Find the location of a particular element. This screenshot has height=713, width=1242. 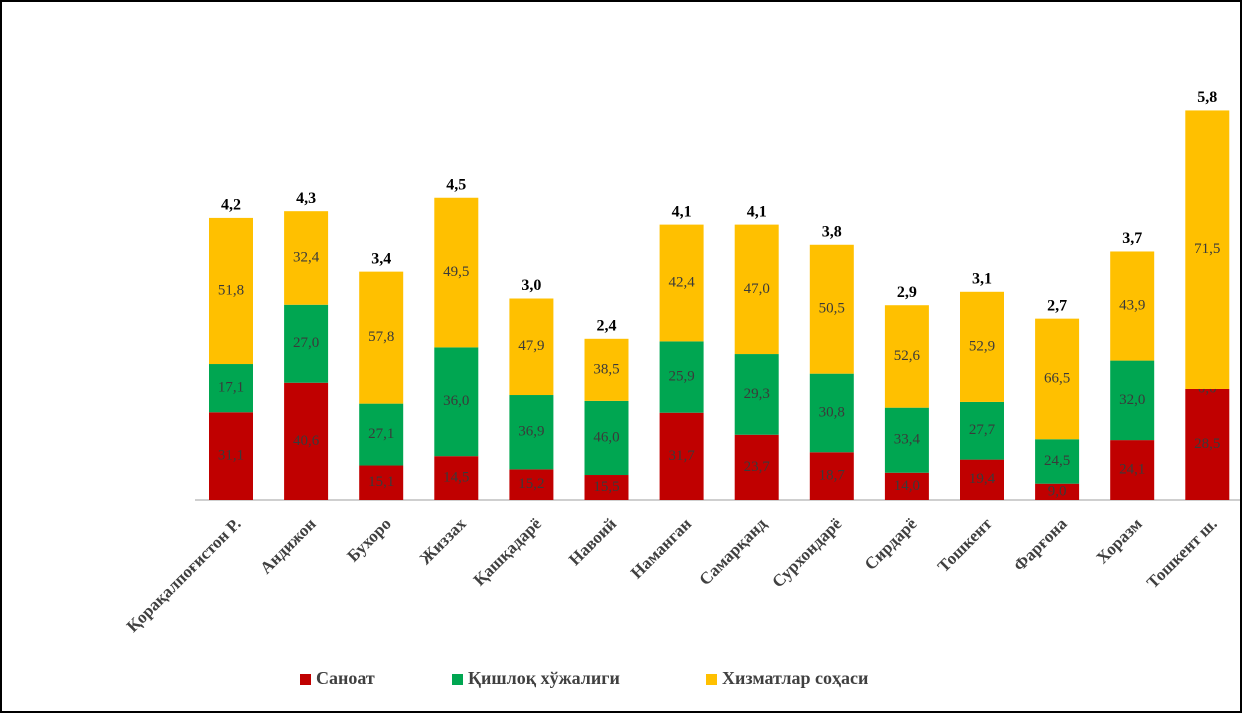

segment-label: 15,2 is located at coordinates (531, 484).